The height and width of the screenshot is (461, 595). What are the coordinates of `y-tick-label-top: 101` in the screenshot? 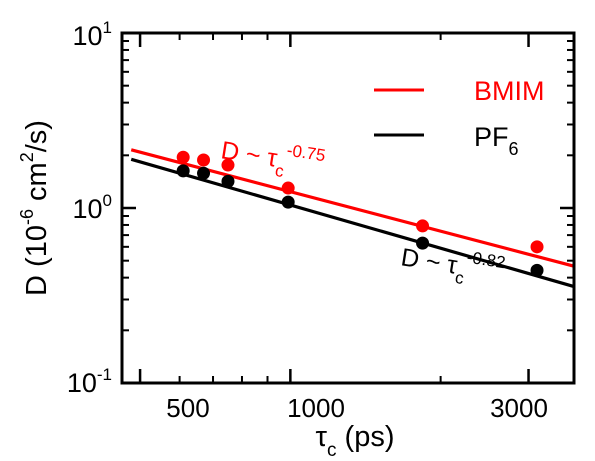 It's located at (92, 34).